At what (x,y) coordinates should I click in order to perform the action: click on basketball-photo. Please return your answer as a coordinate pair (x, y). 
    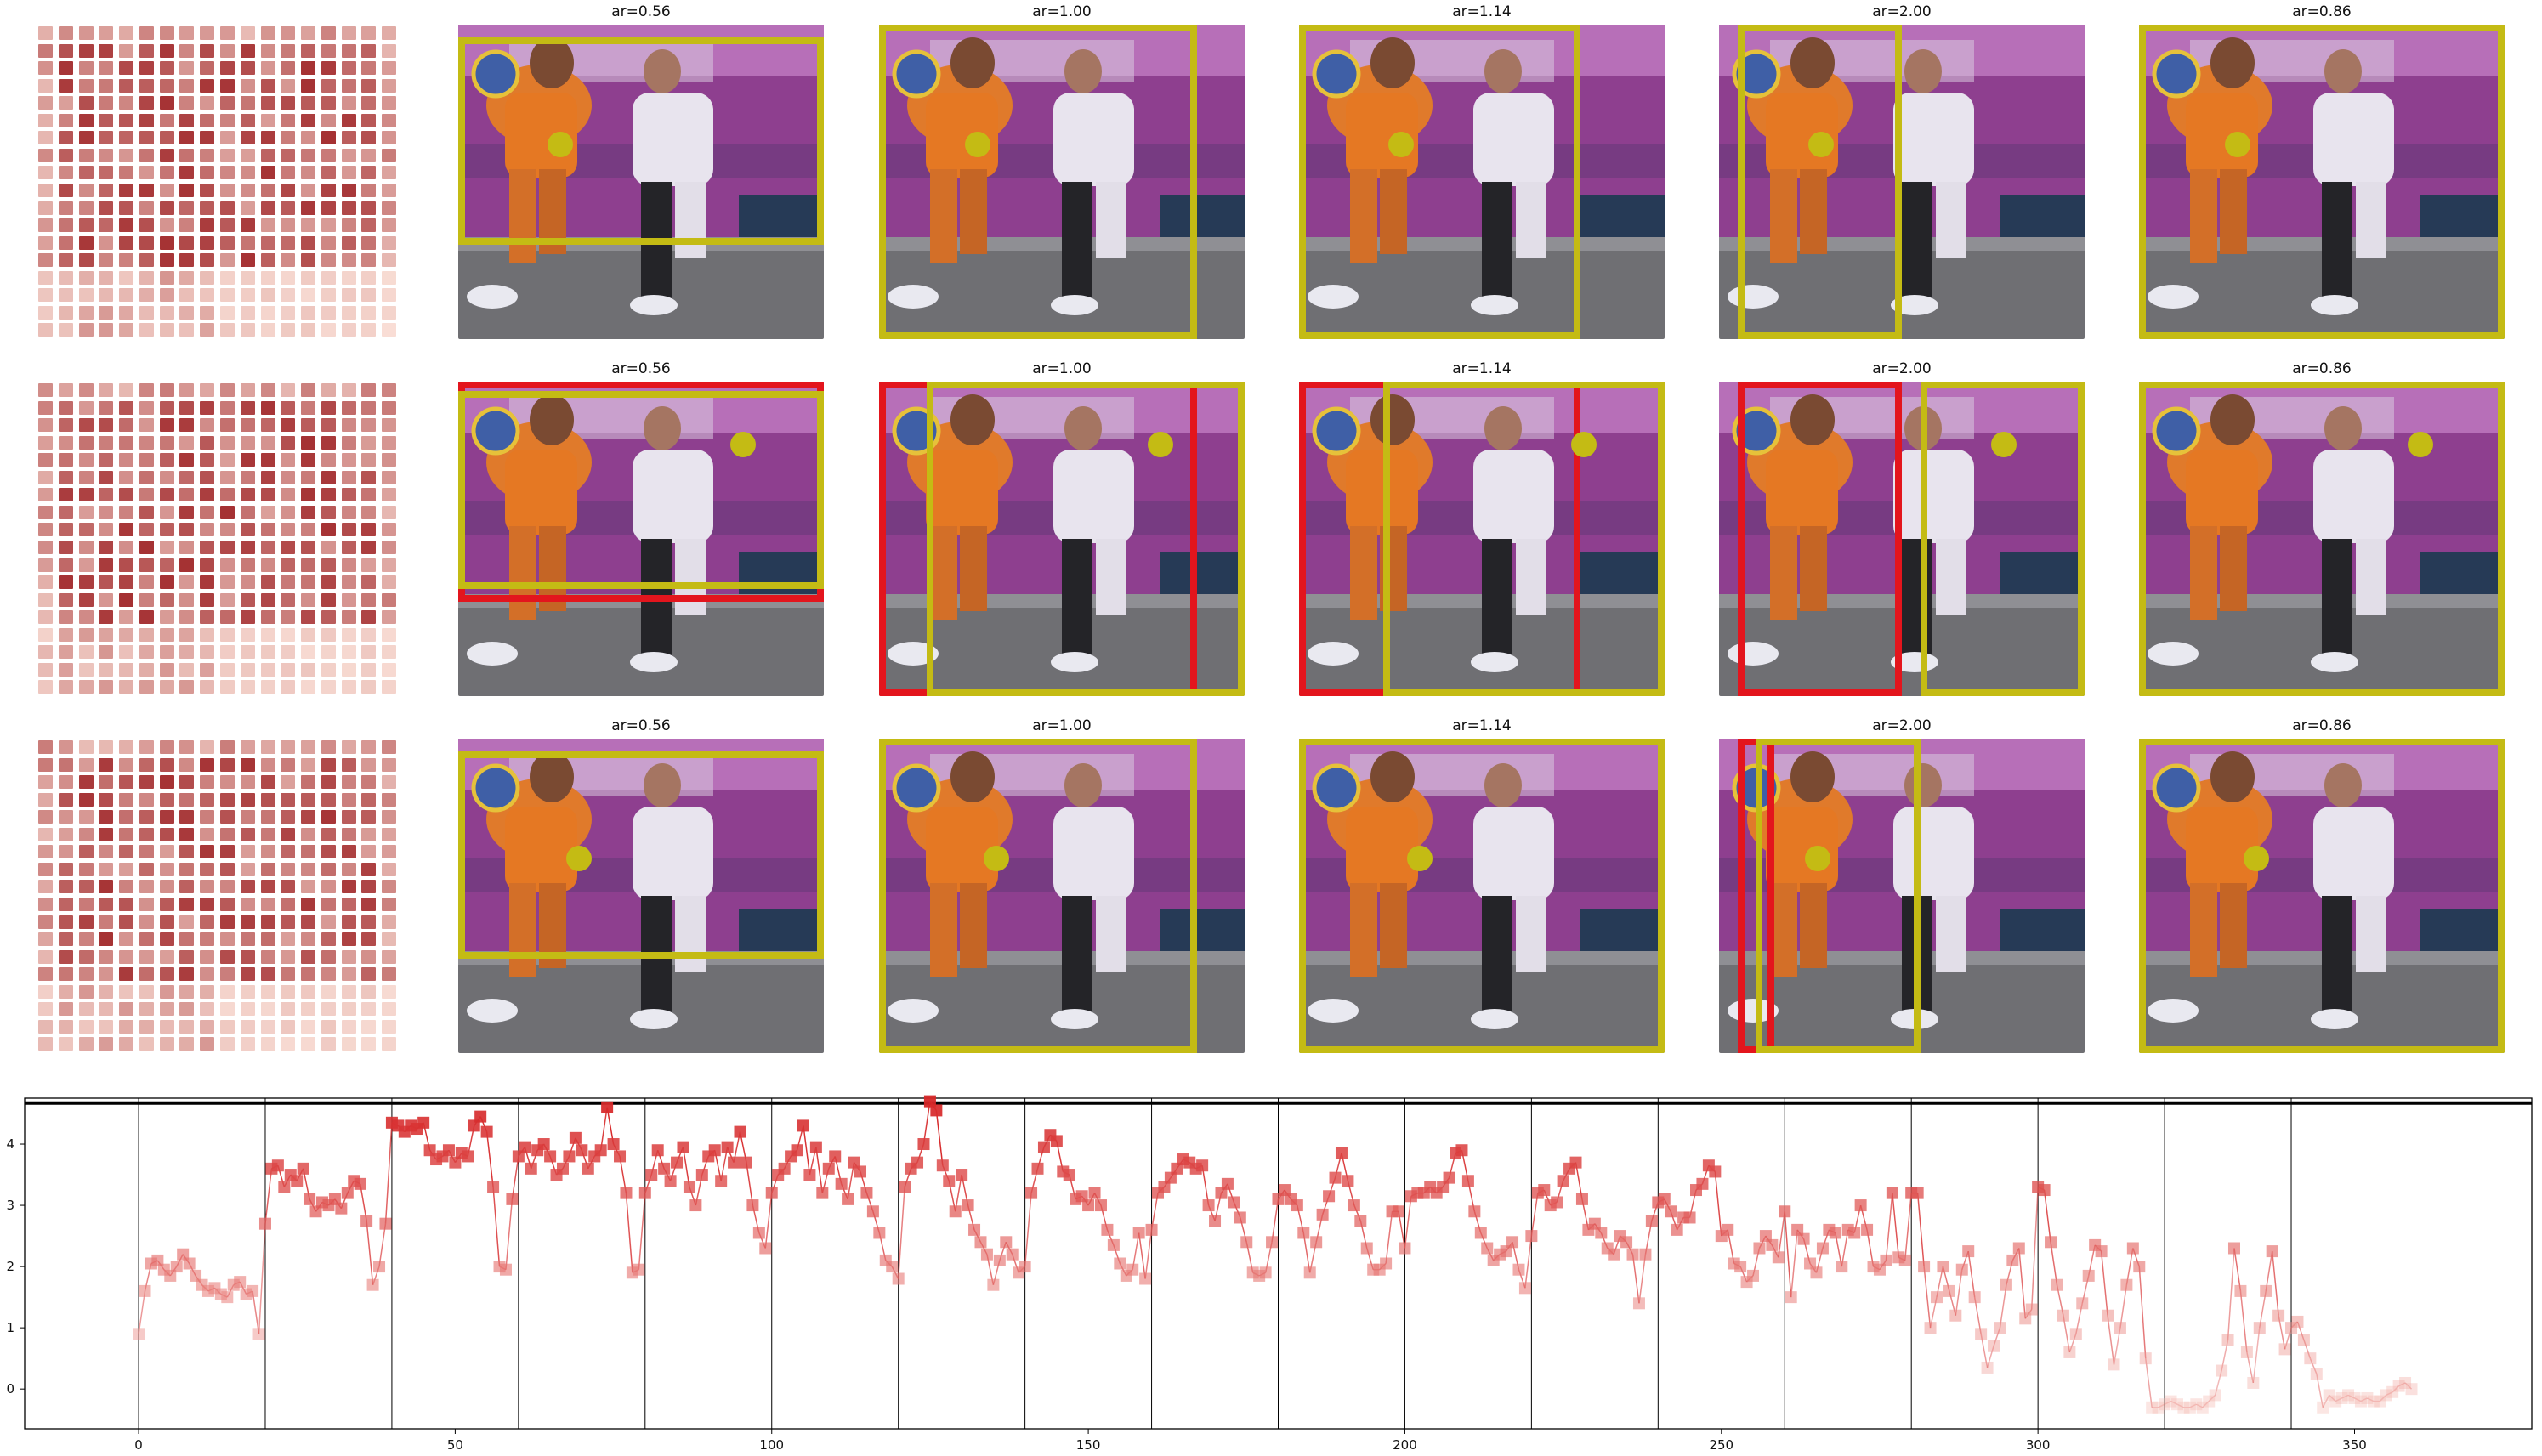
    Looking at the image, I should click on (1482, 896).